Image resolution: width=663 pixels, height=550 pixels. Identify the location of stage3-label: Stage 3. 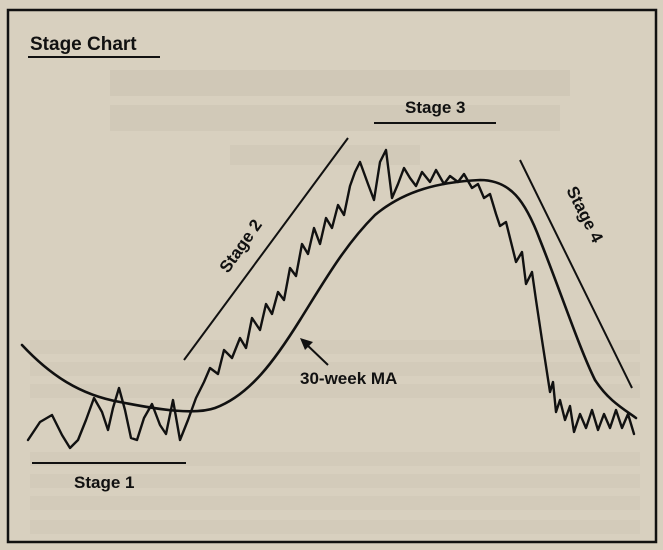
(435, 107).